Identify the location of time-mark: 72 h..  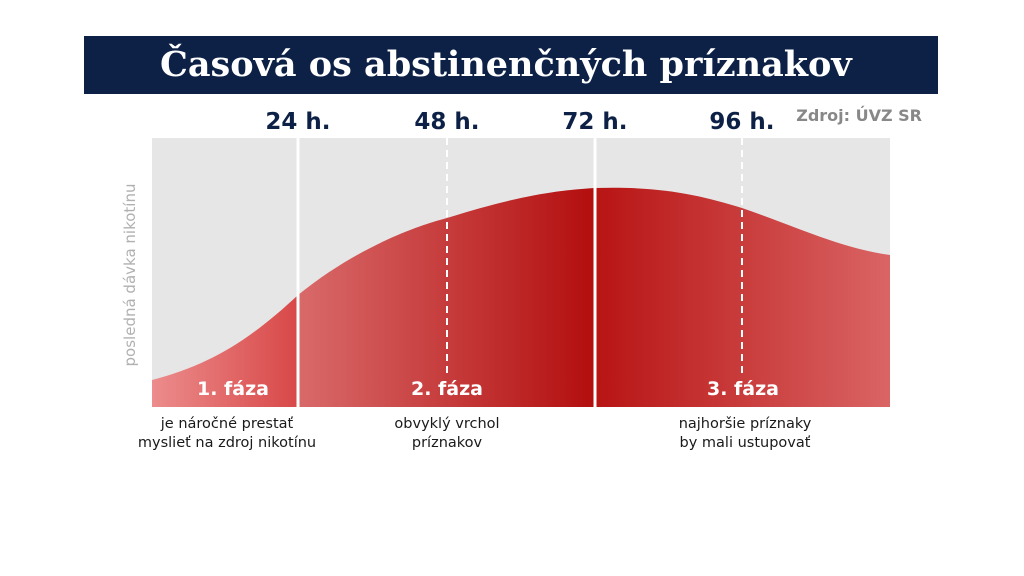
(594, 122).